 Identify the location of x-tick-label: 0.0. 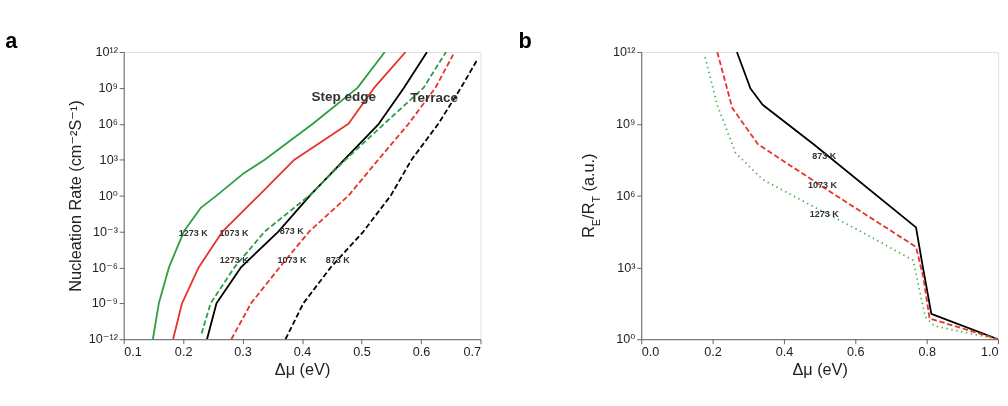
(650, 351).